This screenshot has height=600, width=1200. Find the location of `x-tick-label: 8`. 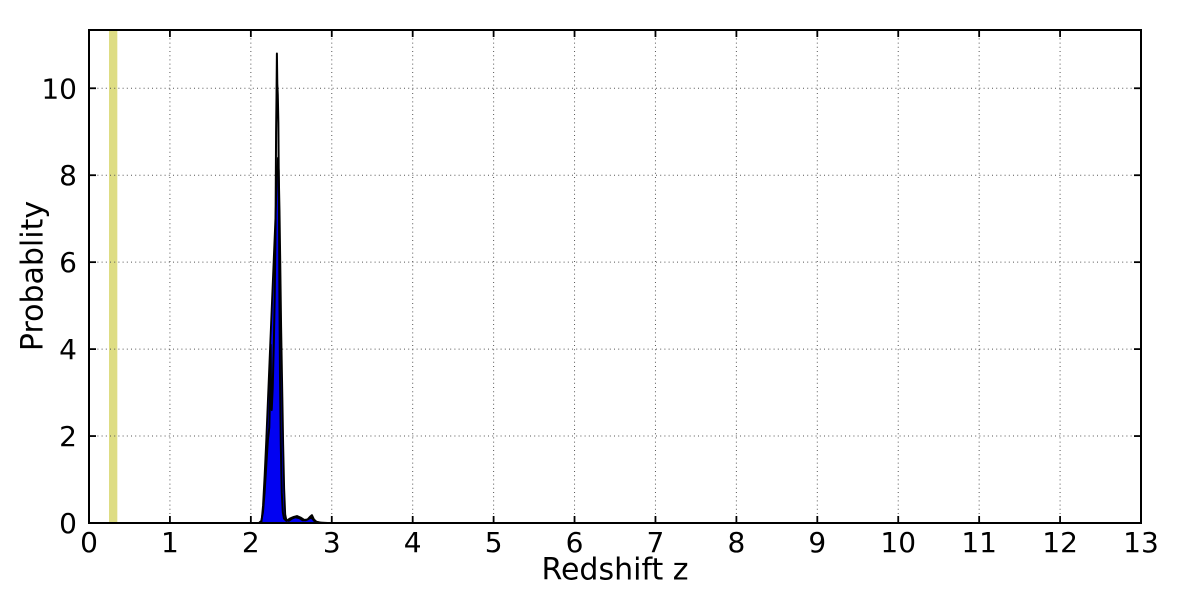

x-tick-label: 8 is located at coordinates (736, 542).